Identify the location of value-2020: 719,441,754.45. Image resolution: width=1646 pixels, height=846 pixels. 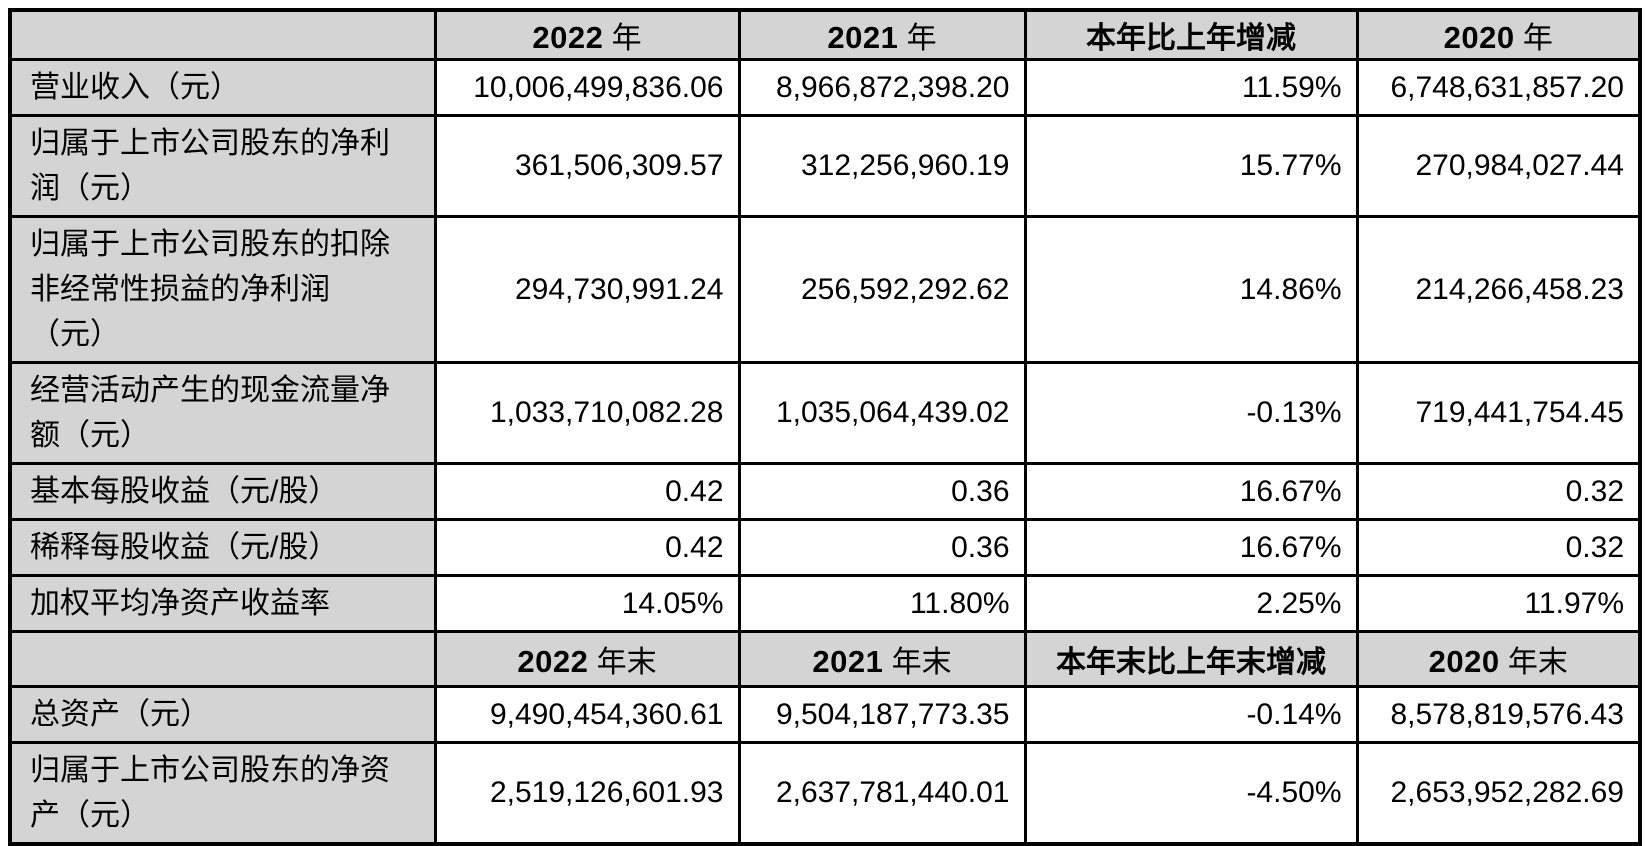
(1498, 413).